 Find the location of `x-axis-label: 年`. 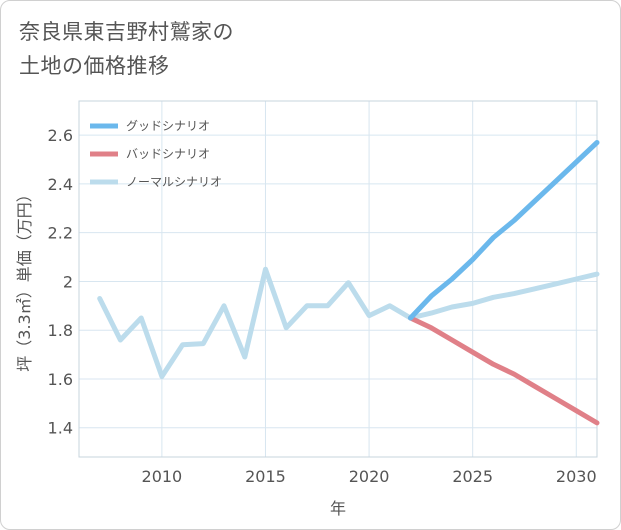

x-axis-label: 年 is located at coordinates (338, 508).